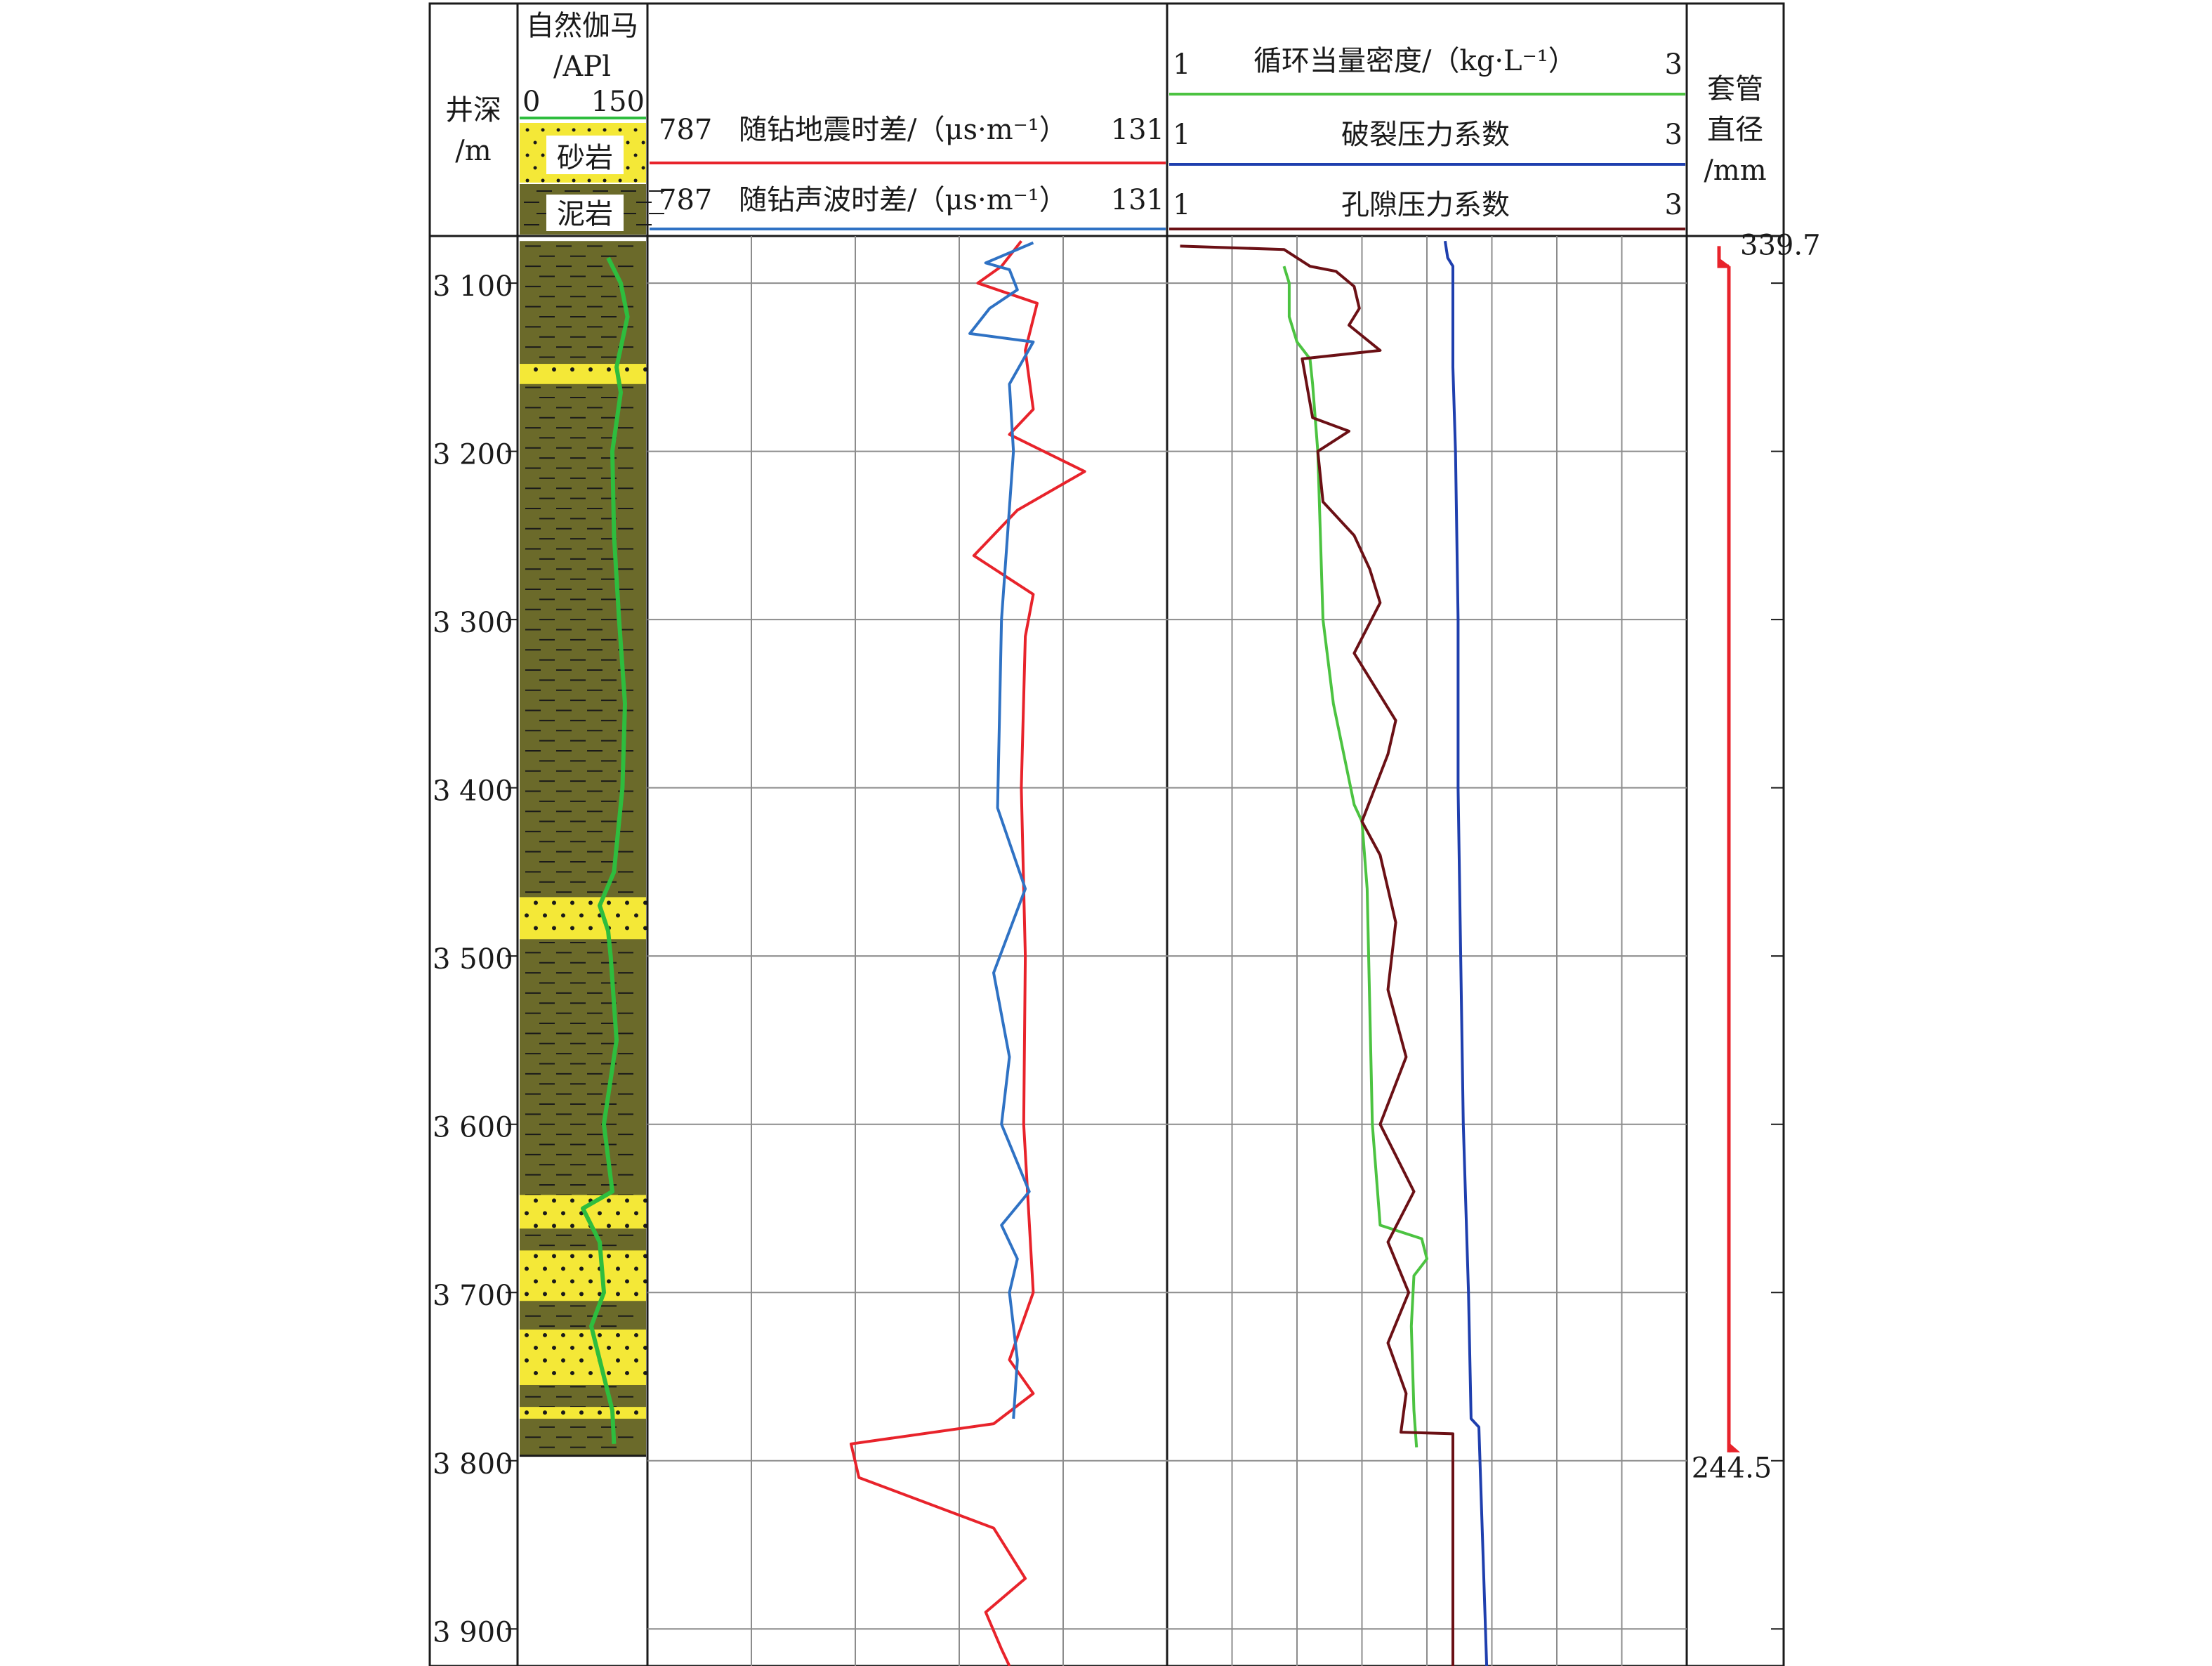 This screenshot has height=1666, width=2212. I want to click on sand-legend-label-bg, so click(585, 155).